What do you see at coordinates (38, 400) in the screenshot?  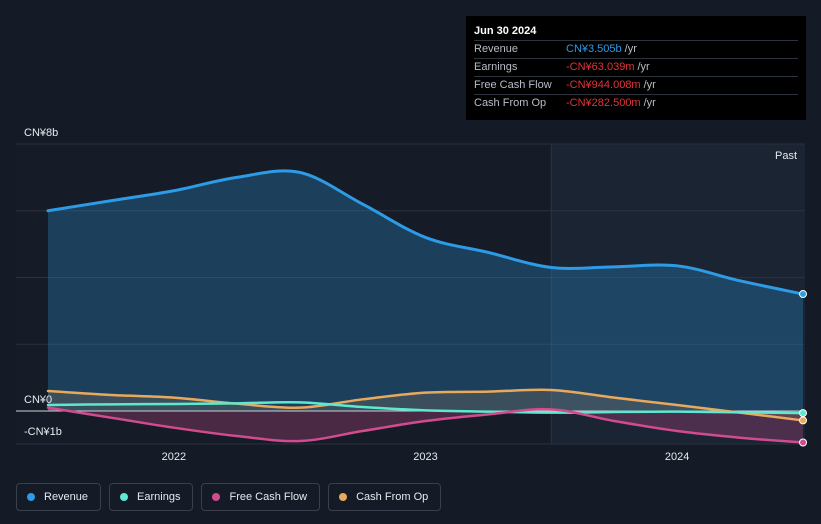 I see `y-tick-label: CN¥0` at bounding box center [38, 400].